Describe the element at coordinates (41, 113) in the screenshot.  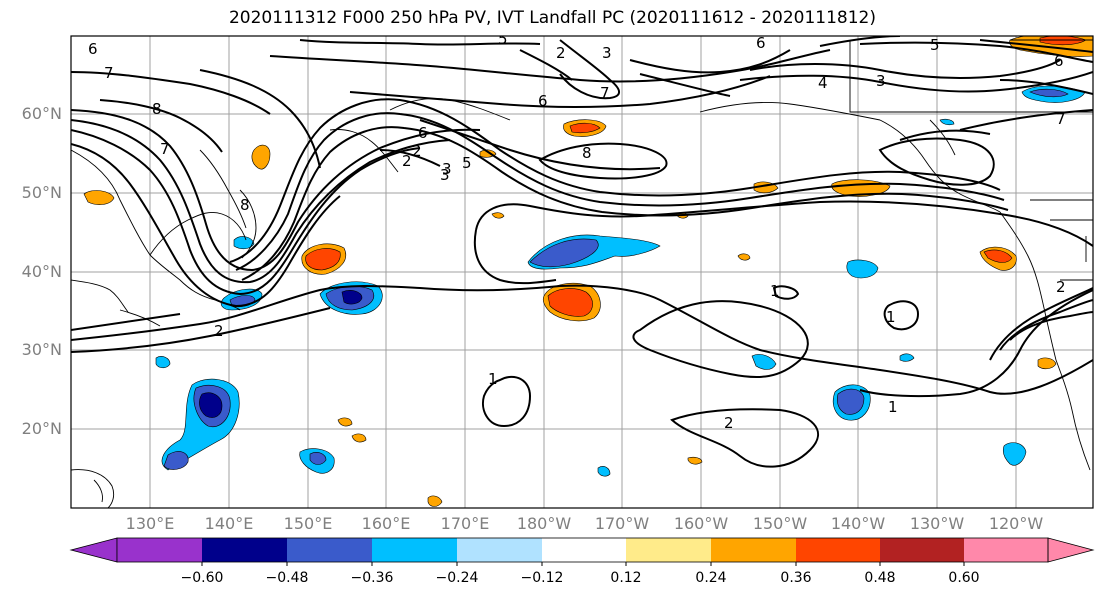
I see `lat-label: 60°N` at that location.